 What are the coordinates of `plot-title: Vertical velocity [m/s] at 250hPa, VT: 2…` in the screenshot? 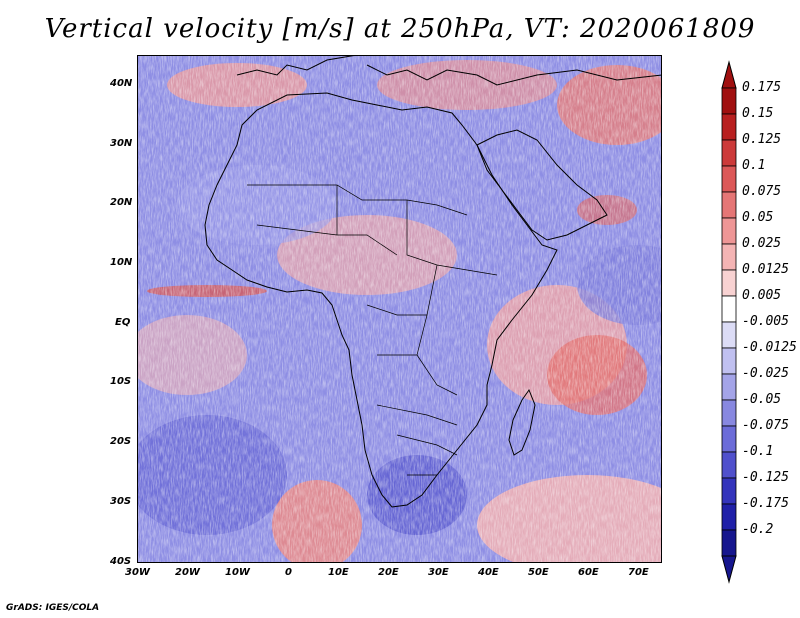 It's located at (400, 29).